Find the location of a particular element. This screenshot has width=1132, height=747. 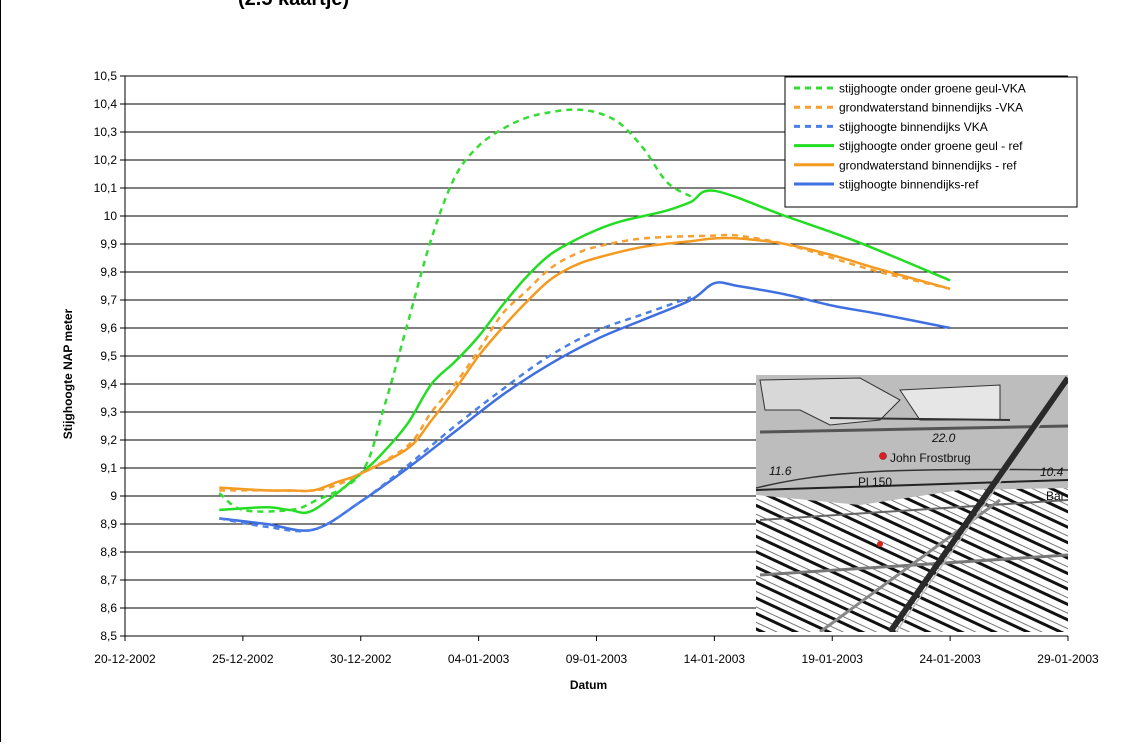

map-label-pl: Pl 150 is located at coordinates (875, 482).